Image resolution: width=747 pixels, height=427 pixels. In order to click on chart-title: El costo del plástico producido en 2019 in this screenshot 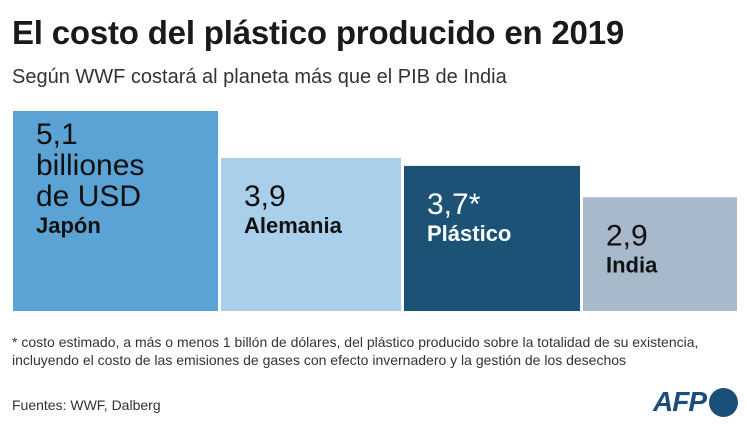, I will do `click(318, 32)`.